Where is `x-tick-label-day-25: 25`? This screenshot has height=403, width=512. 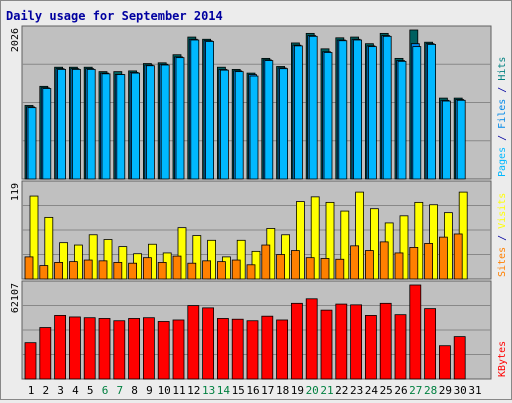 x-tick-label-day-25: 25 is located at coordinates (386, 390).